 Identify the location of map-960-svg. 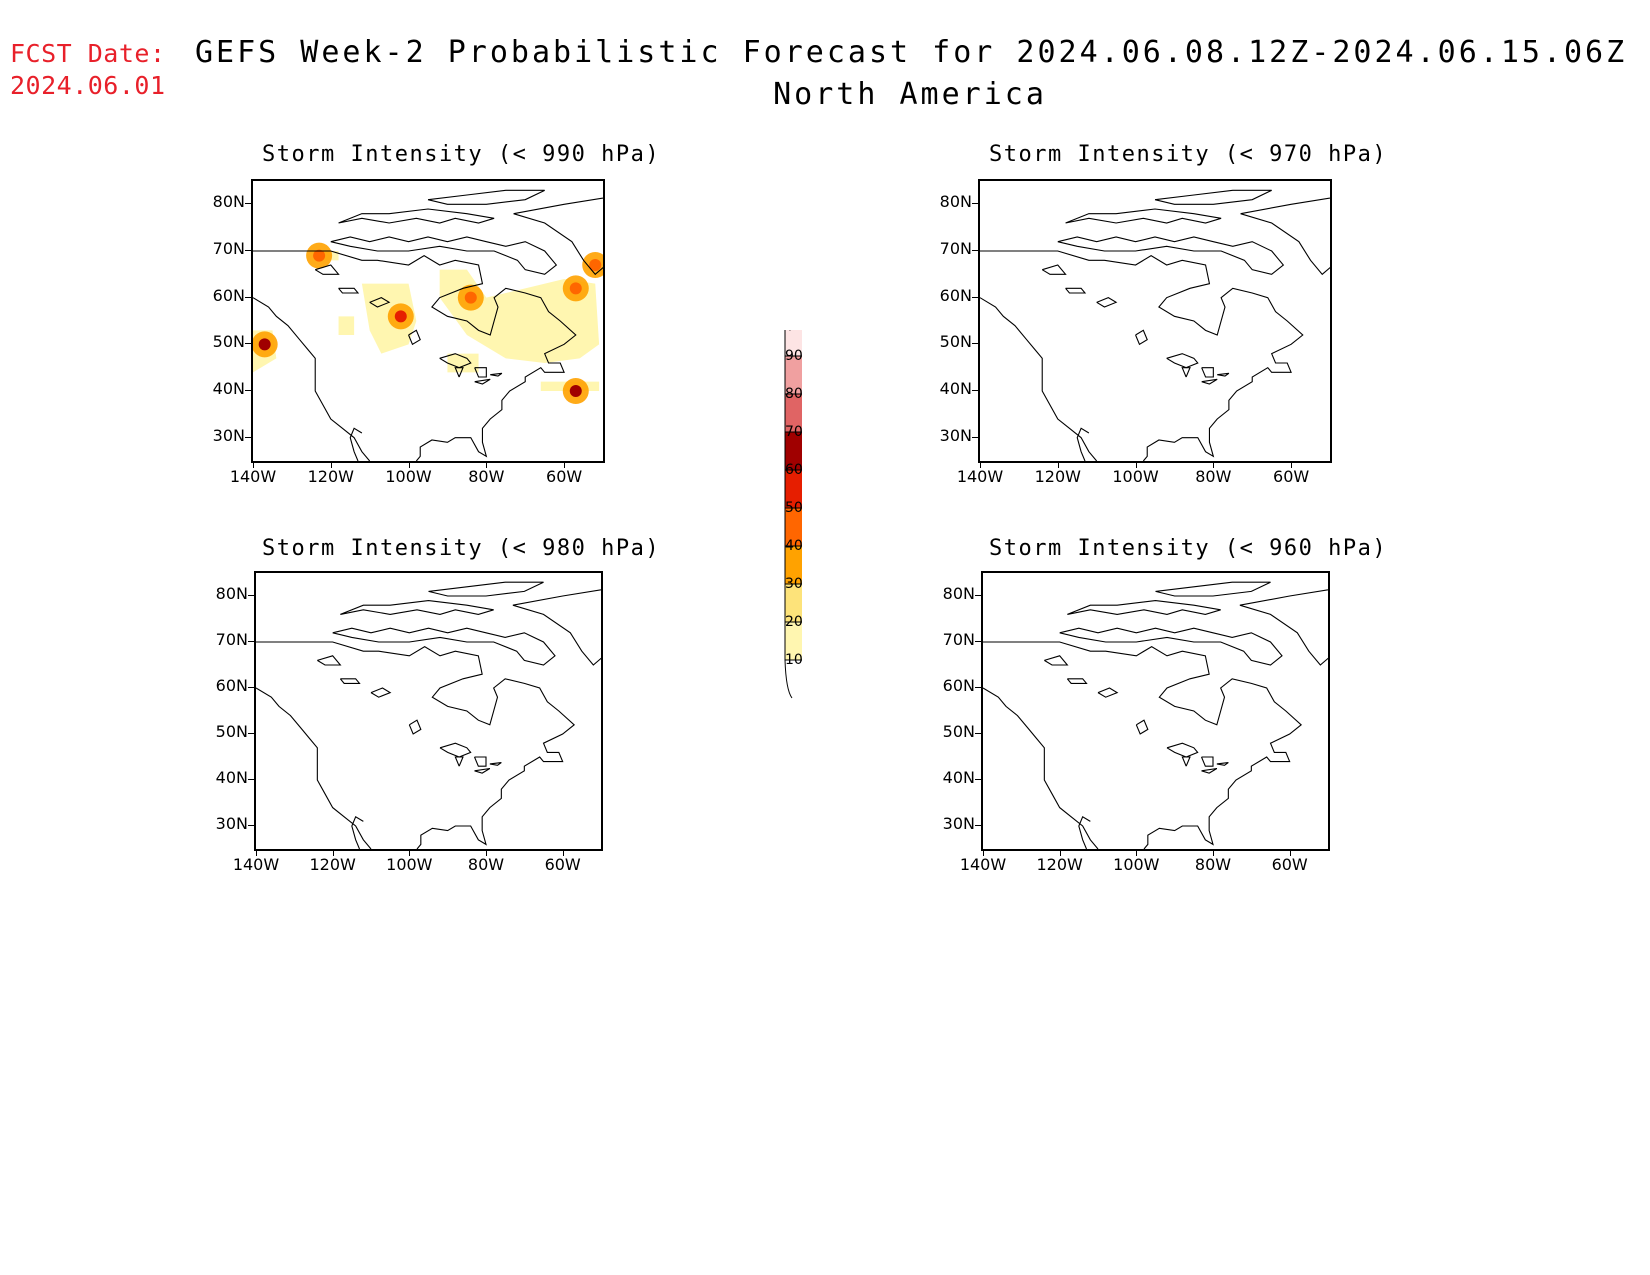
(1155, 715).